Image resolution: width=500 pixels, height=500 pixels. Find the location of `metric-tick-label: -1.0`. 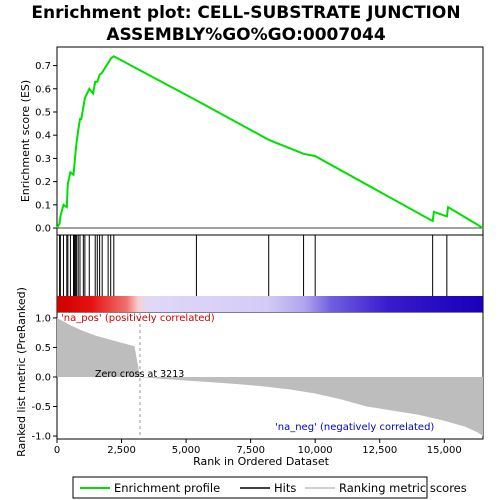

metric-tick-label: -1.0 is located at coordinates (41, 437).